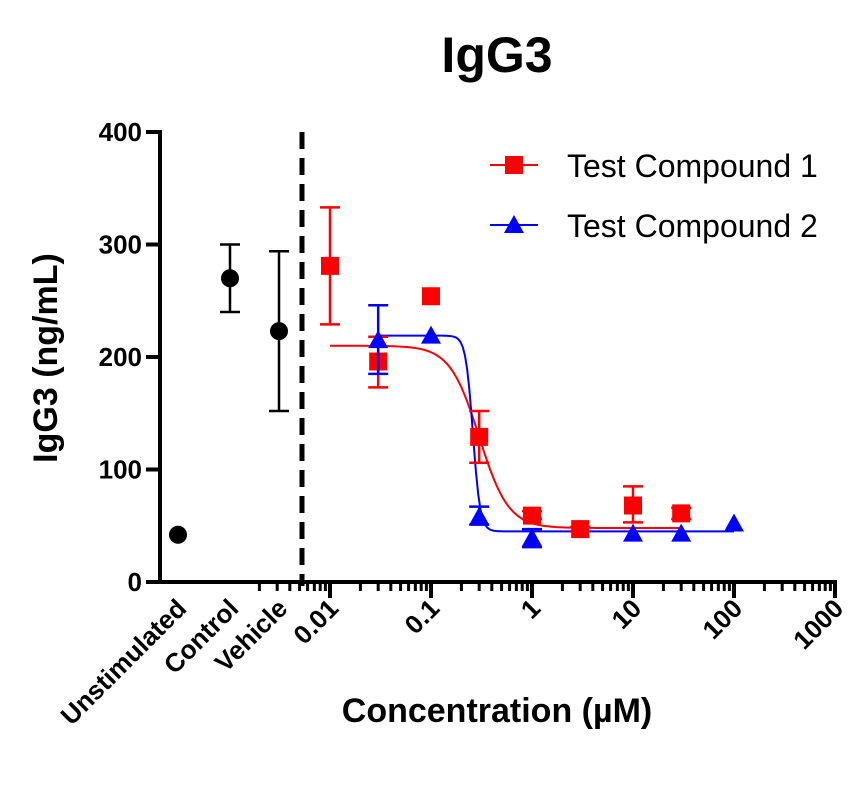  What do you see at coordinates (654, 196) in the screenshot?
I see `legend: Test Compound 1 Test Compound 2` at bounding box center [654, 196].